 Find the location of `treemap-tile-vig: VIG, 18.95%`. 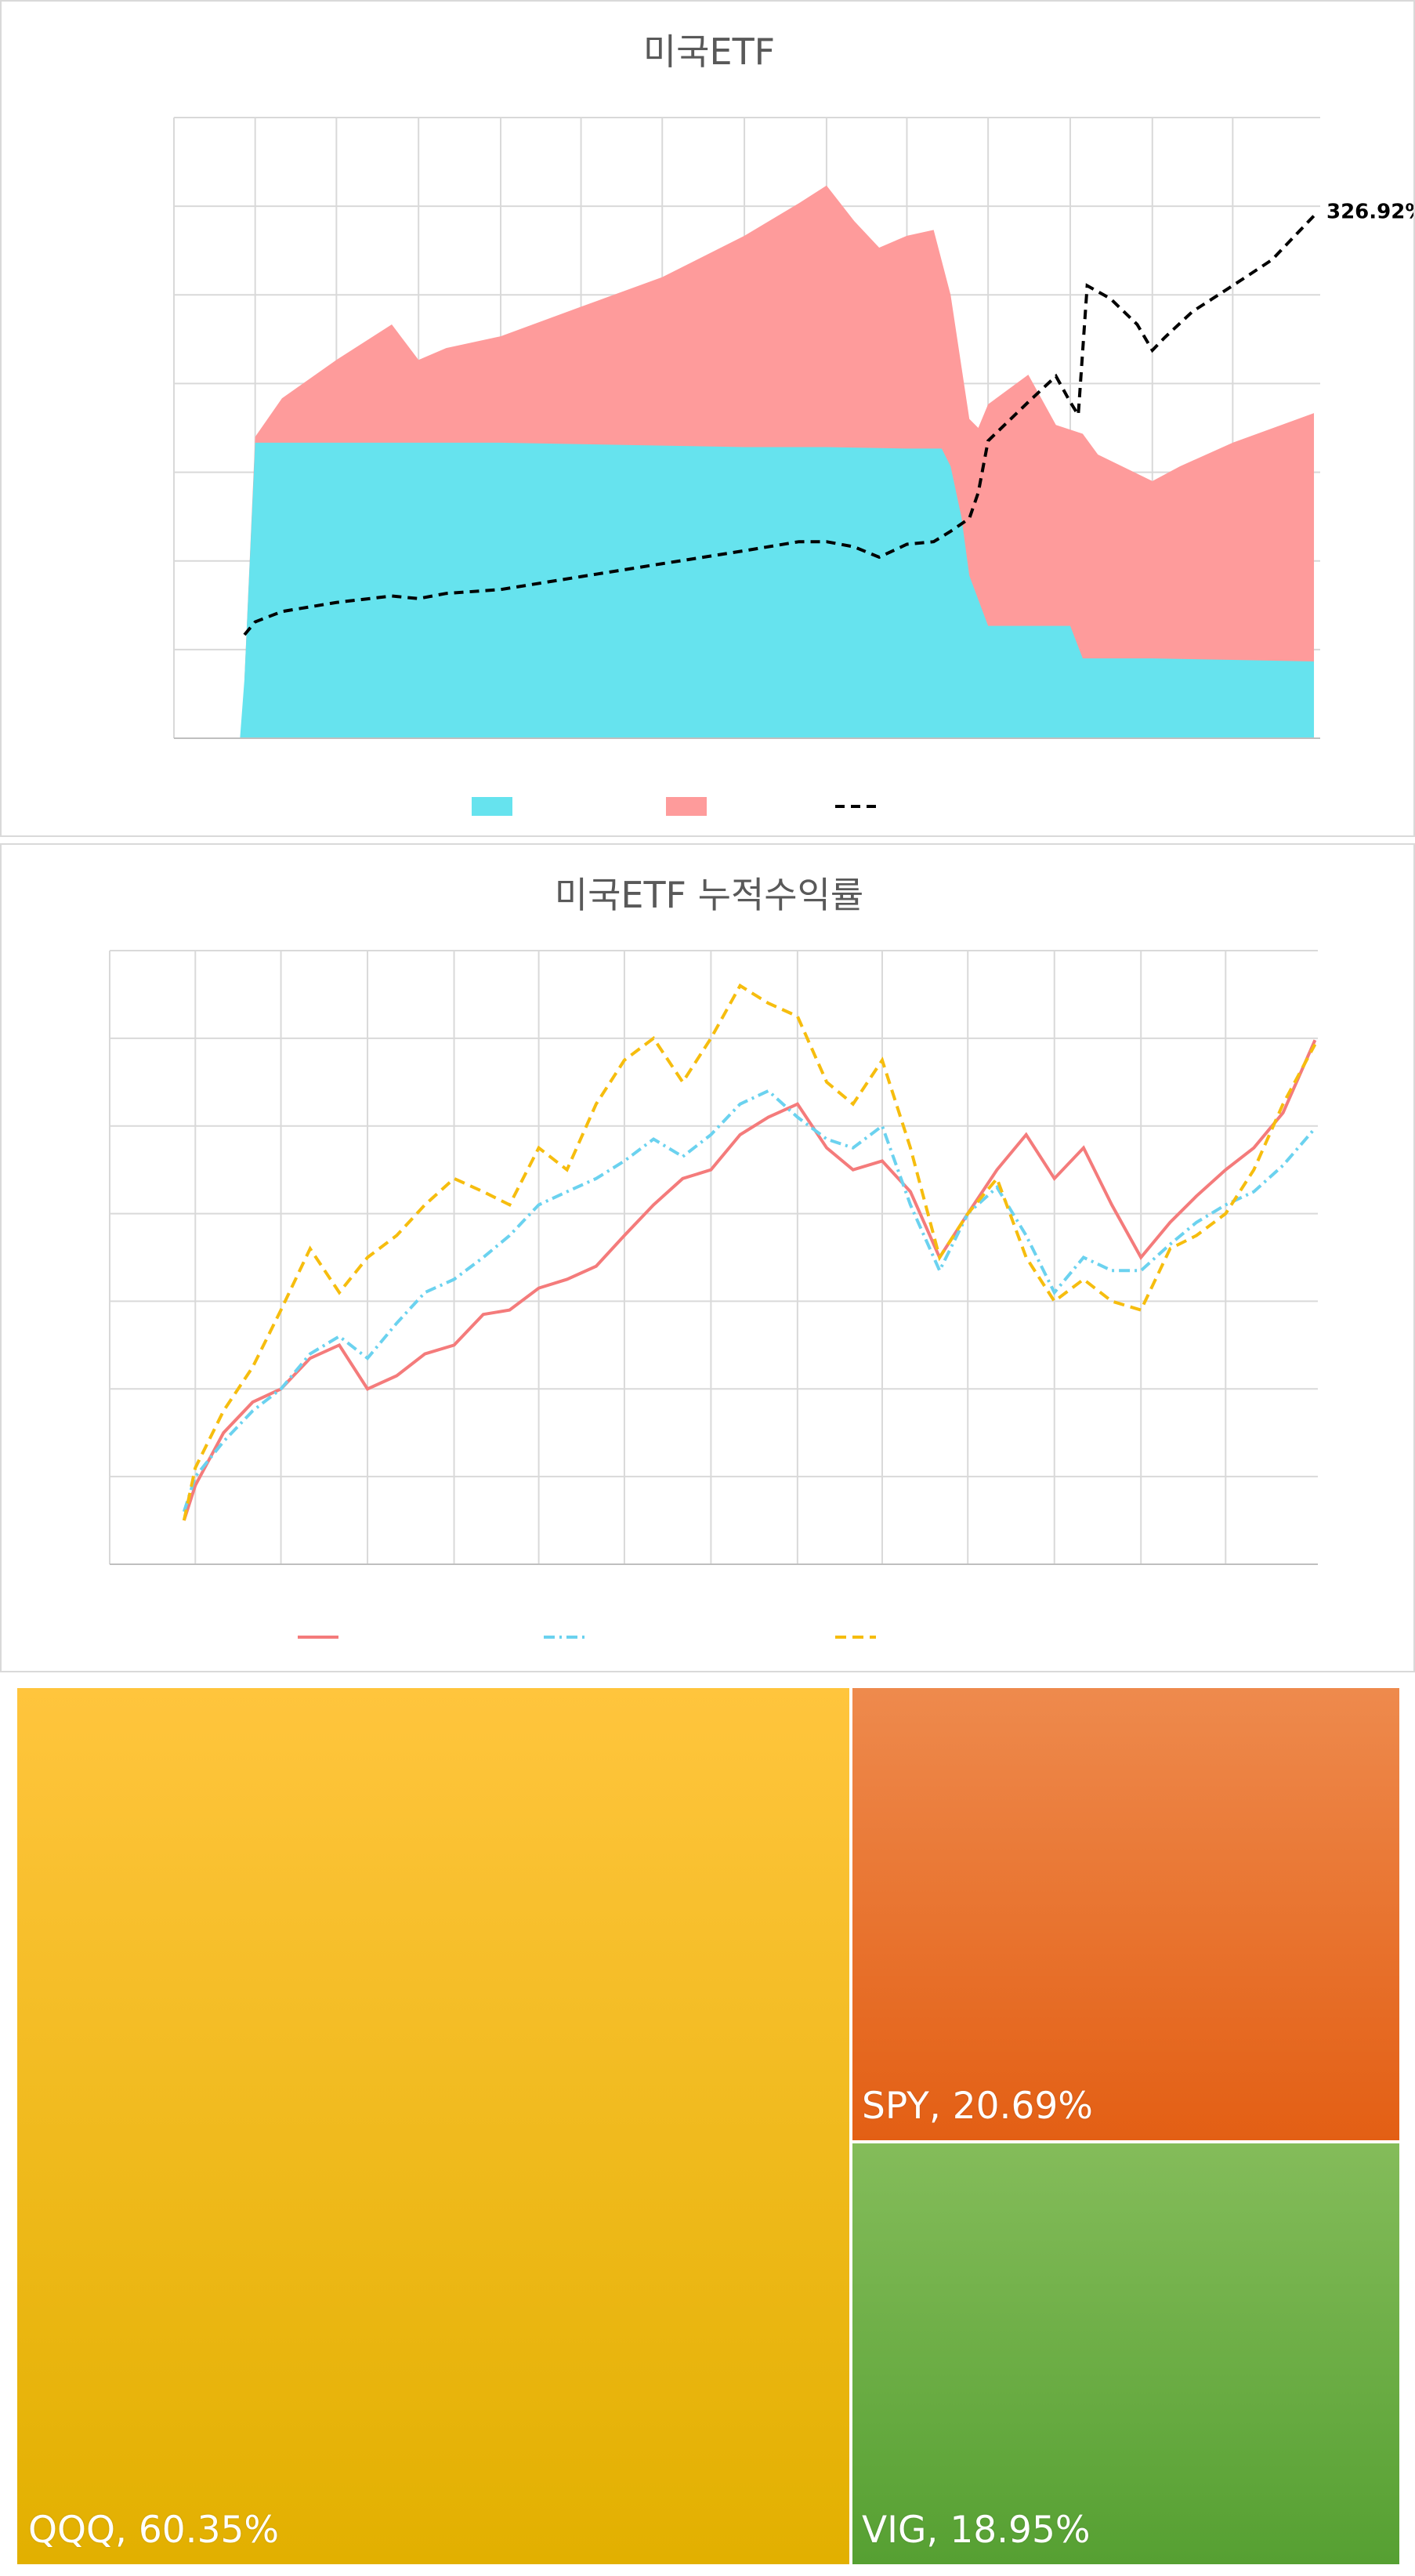

treemap-tile-vig: VIG, 18.95% is located at coordinates (1125, 2353).